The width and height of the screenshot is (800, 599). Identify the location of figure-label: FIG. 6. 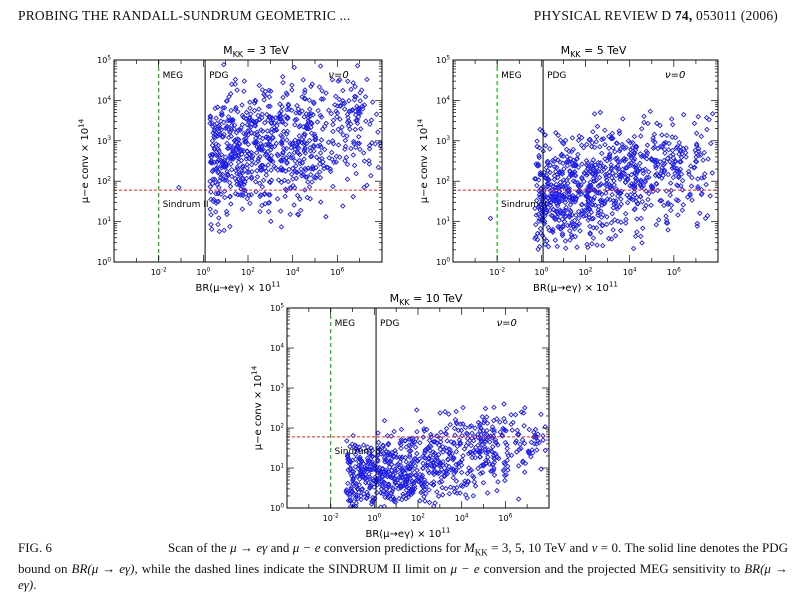
(35, 547).